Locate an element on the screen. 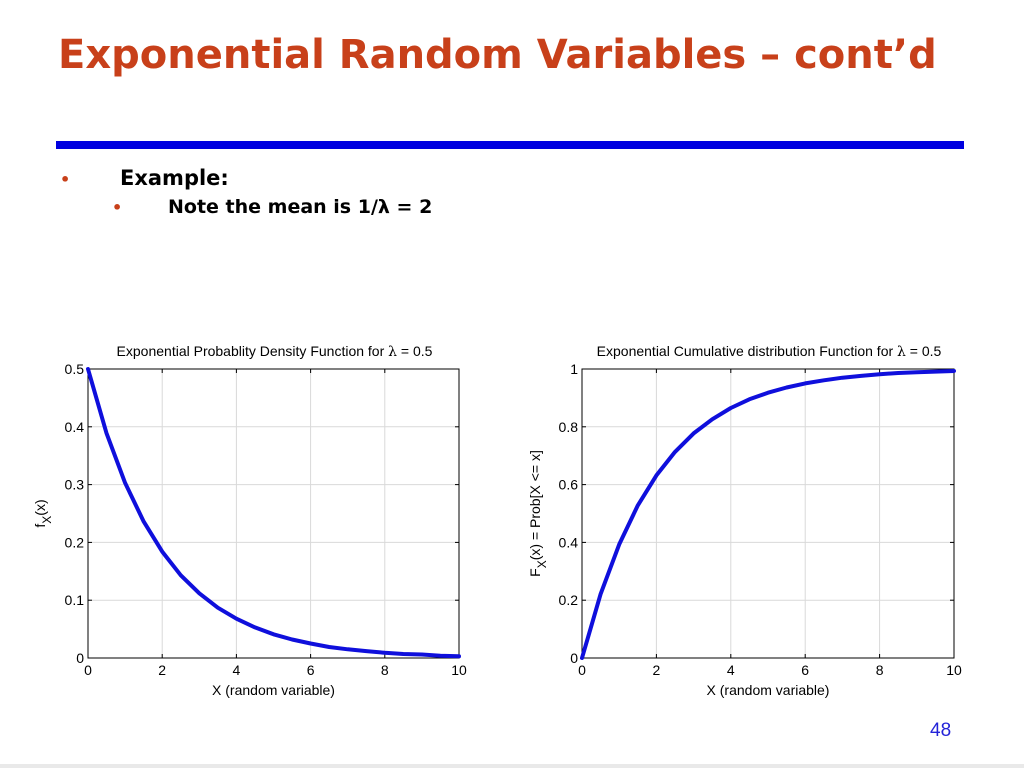 The height and width of the screenshot is (768, 1024). y-axis-label: FX(x) = Prob[X <= x] is located at coordinates (538, 513).